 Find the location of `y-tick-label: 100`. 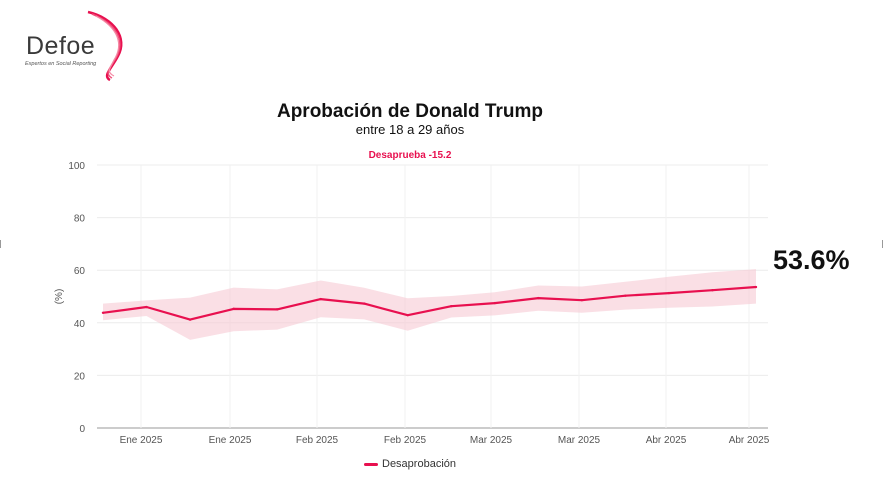

y-tick-label: 100 is located at coordinates (76, 166).